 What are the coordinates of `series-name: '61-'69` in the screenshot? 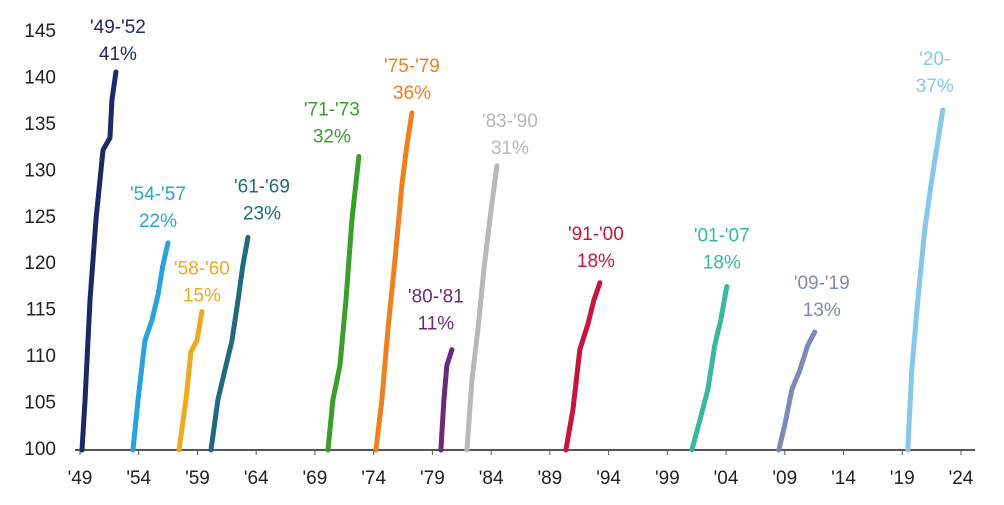 It's located at (262, 186).